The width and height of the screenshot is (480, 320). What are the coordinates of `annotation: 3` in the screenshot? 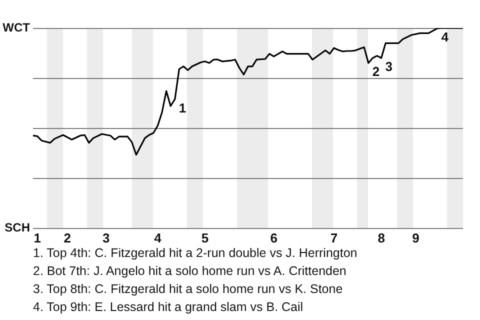 It's located at (389, 66).